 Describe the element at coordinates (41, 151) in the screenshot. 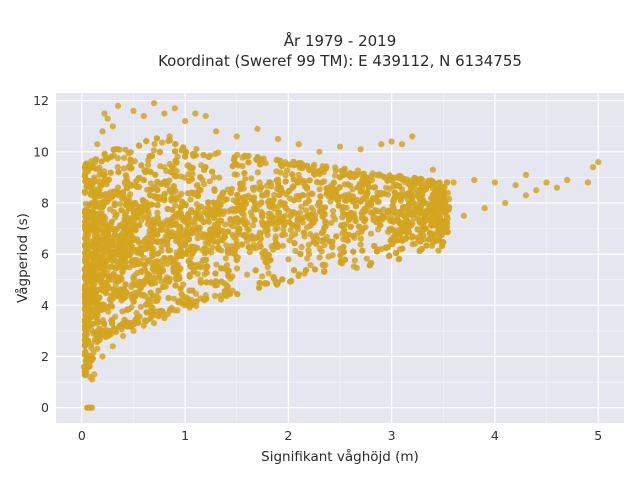

I see `y-tick-label: 10` at that location.